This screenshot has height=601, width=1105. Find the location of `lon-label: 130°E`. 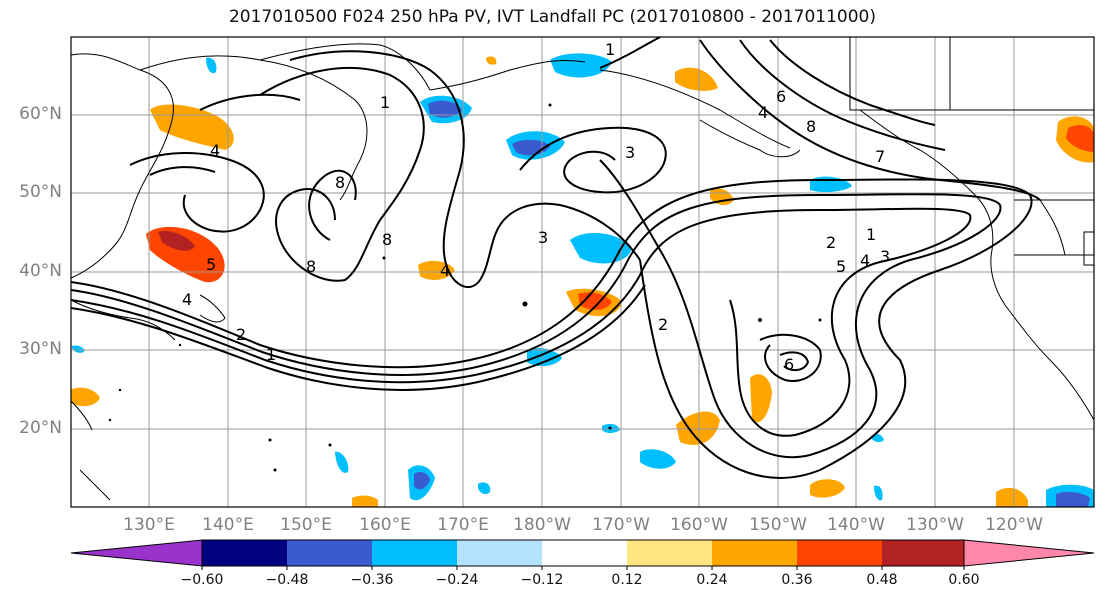

lon-label: 130°E is located at coordinates (149, 525).